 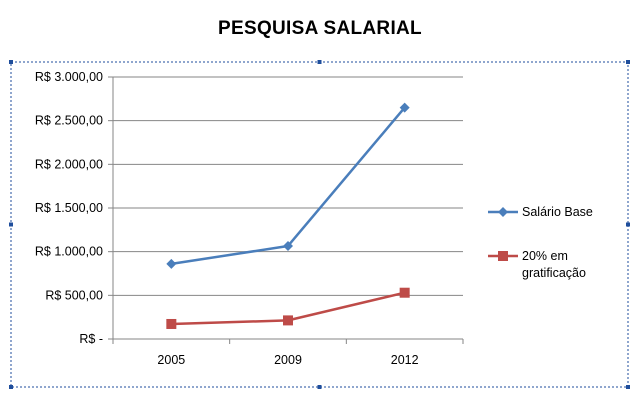 I want to click on x-axis-labels: 2005 2009 2012, so click(x=287, y=360).